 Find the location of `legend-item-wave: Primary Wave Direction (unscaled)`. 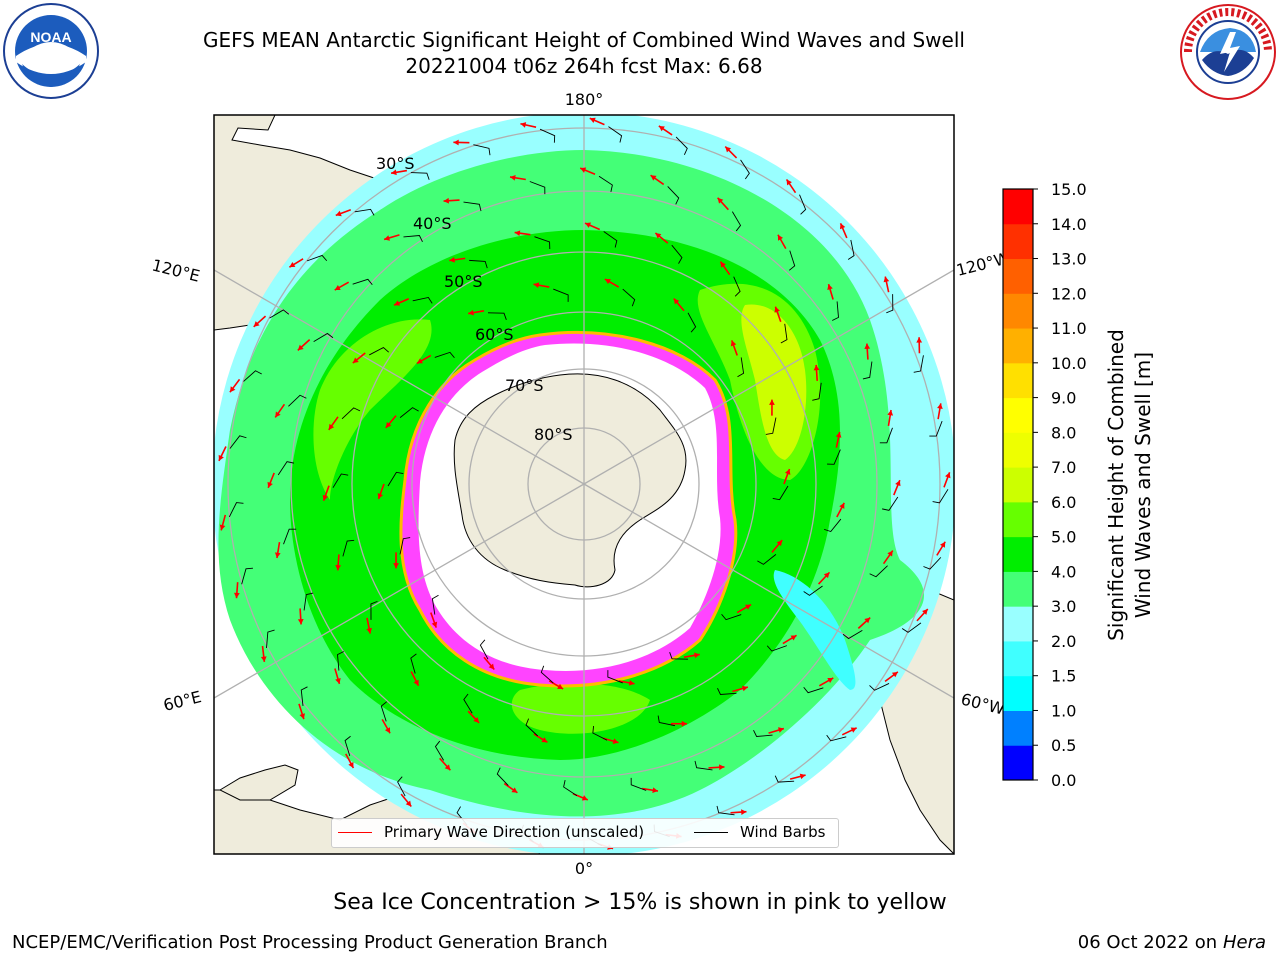

legend-item-wave: Primary Wave Direction (unscaled) is located at coordinates (491, 832).